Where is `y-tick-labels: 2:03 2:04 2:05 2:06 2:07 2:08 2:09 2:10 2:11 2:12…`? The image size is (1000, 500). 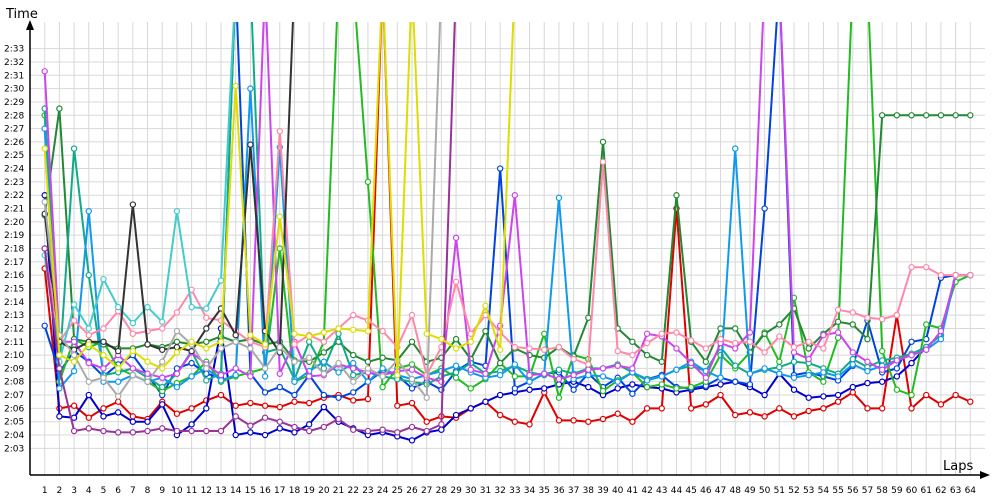
y-tick-labels: 2:03 2:04 2:05 2:06 2:07 2:08 2:09 2:10 2:11 2:12… is located at coordinates (14, 250).